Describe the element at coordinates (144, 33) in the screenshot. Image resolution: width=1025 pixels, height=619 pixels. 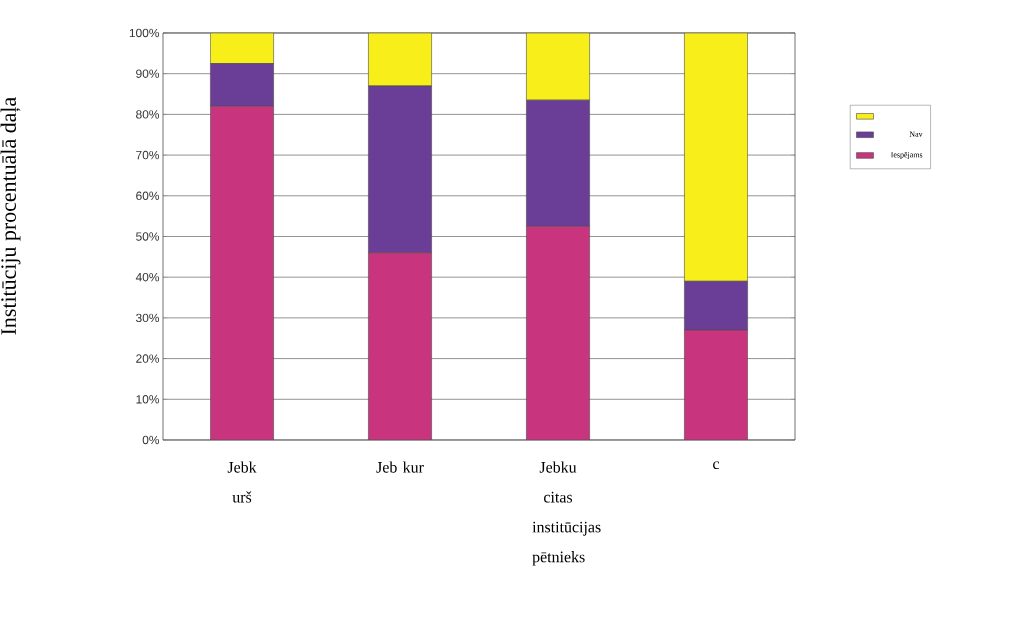
I see `y-tick-label: 100%` at that location.